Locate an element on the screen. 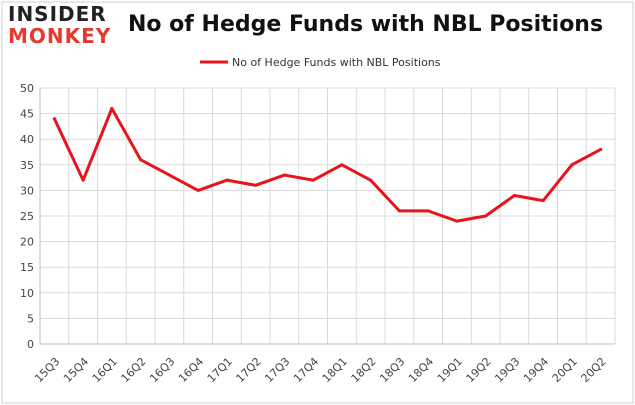 This screenshot has width=635, height=405. y-tick-label: 20 is located at coordinates (27, 242).